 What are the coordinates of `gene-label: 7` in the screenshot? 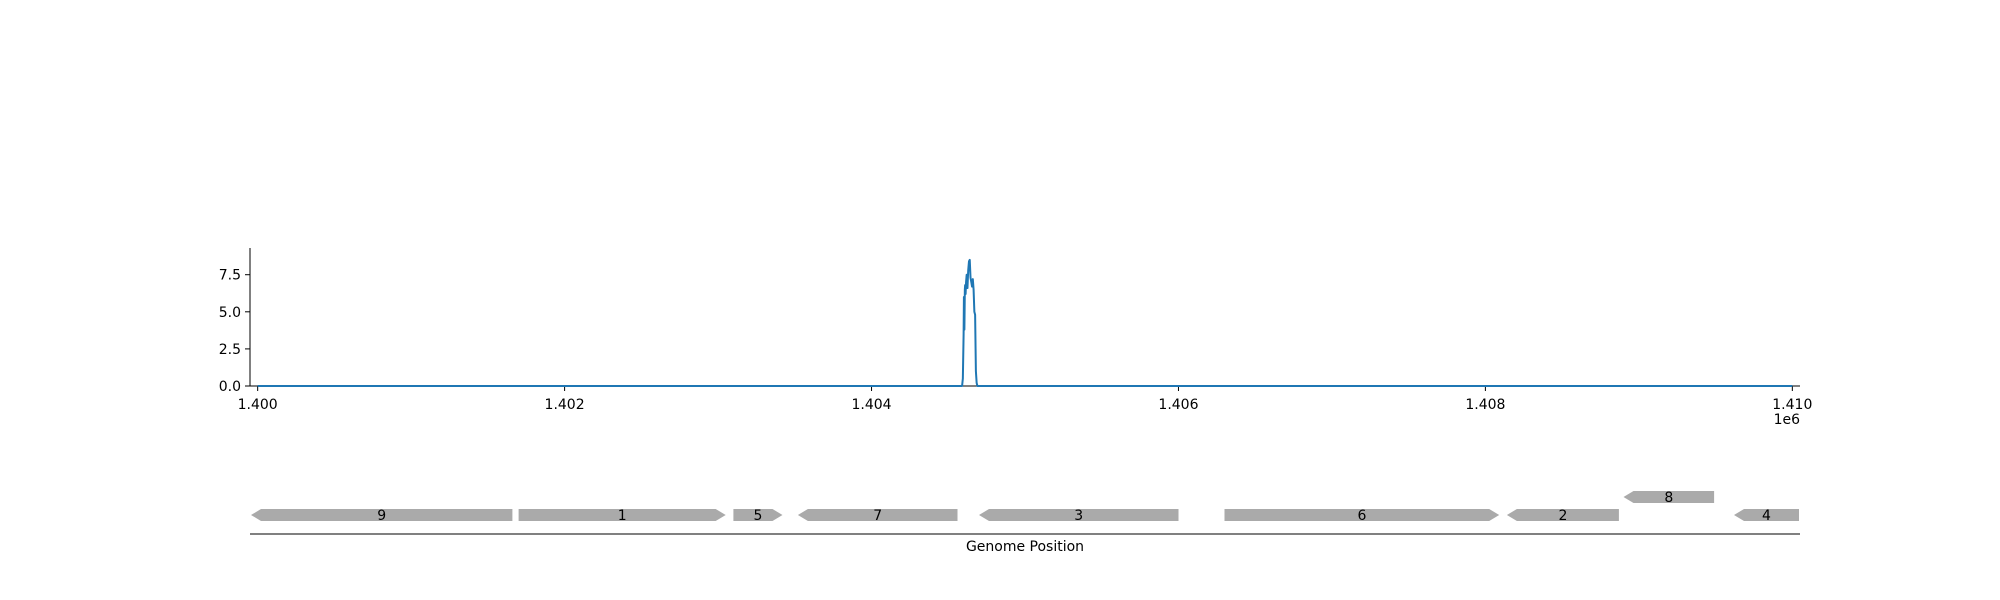 It's located at (877, 516).